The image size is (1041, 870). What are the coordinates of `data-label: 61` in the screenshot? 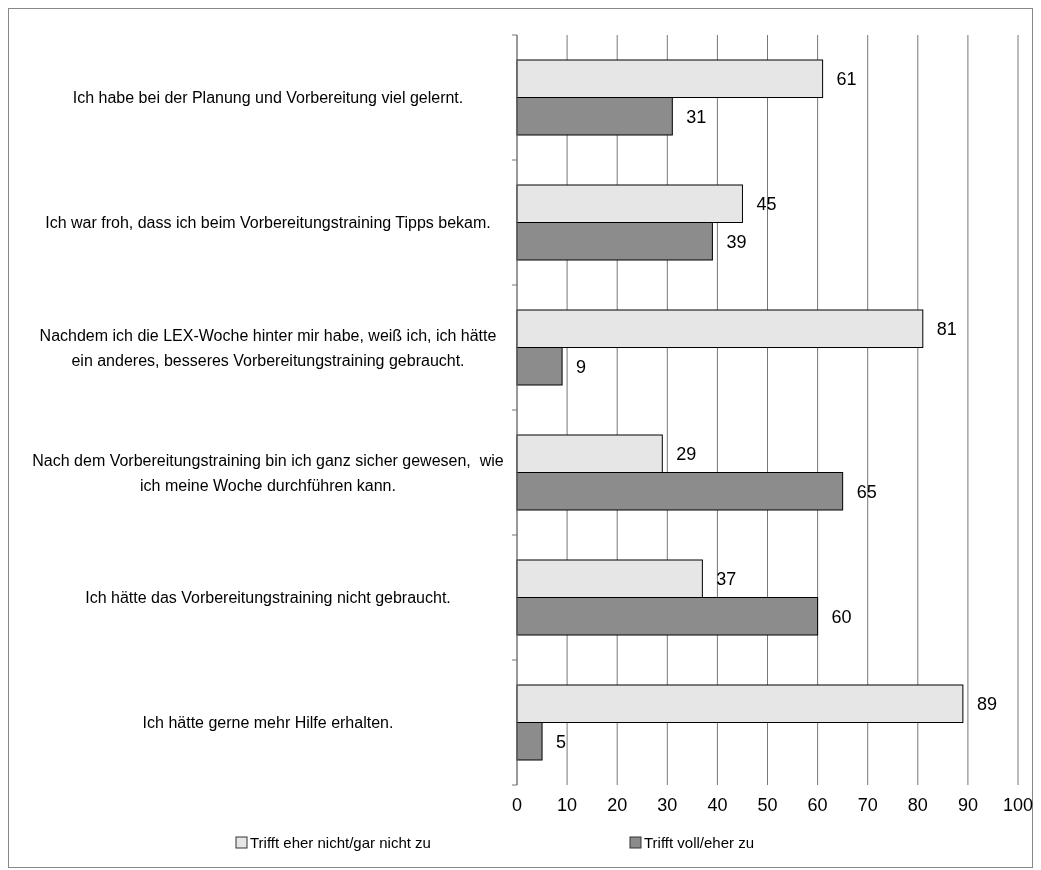 It's located at (846, 79).